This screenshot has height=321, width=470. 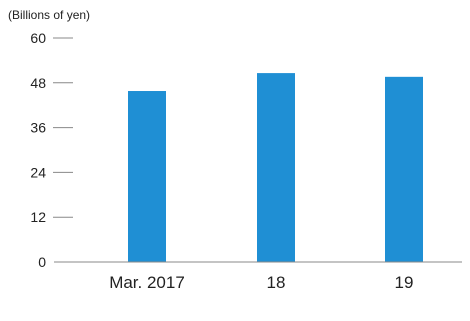 I want to click on y-tick-label: 48, so click(x=38, y=83).